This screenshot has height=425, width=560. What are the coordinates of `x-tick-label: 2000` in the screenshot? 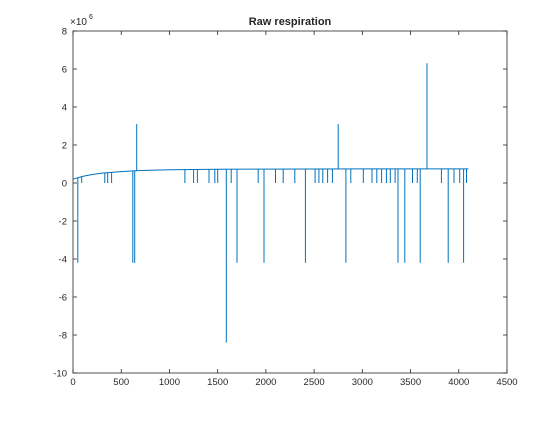 It's located at (265, 382).